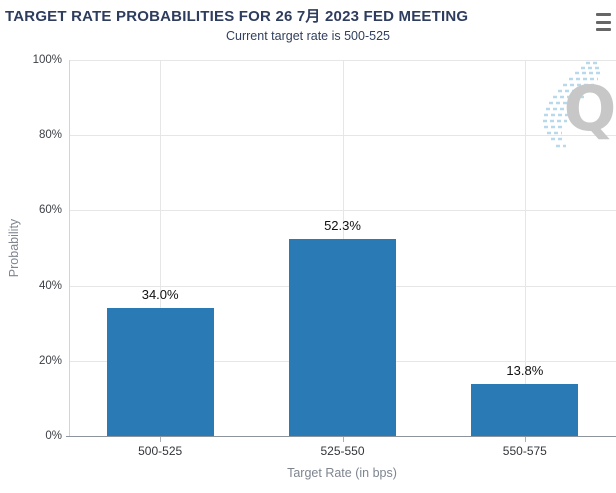 The image size is (616, 493). I want to click on x-axis-line, so click(341, 436).